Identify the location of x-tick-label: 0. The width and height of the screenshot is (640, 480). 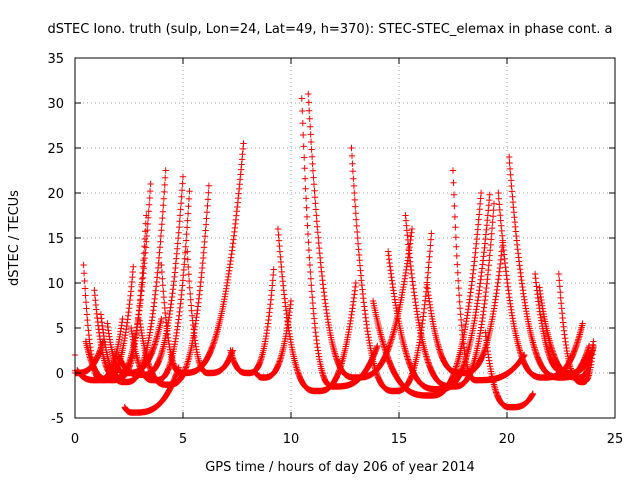
(75, 439).